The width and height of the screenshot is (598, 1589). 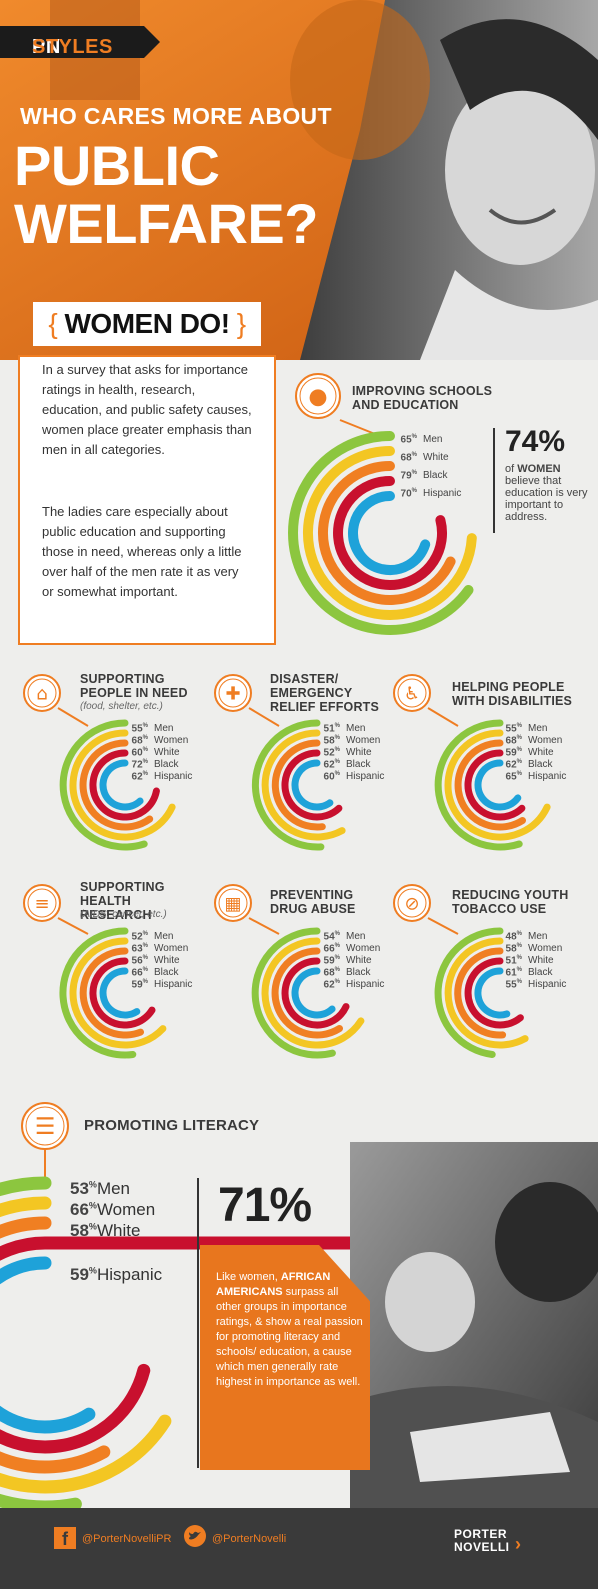 I want to click on legend-value: 65%, so click(x=513, y=777).